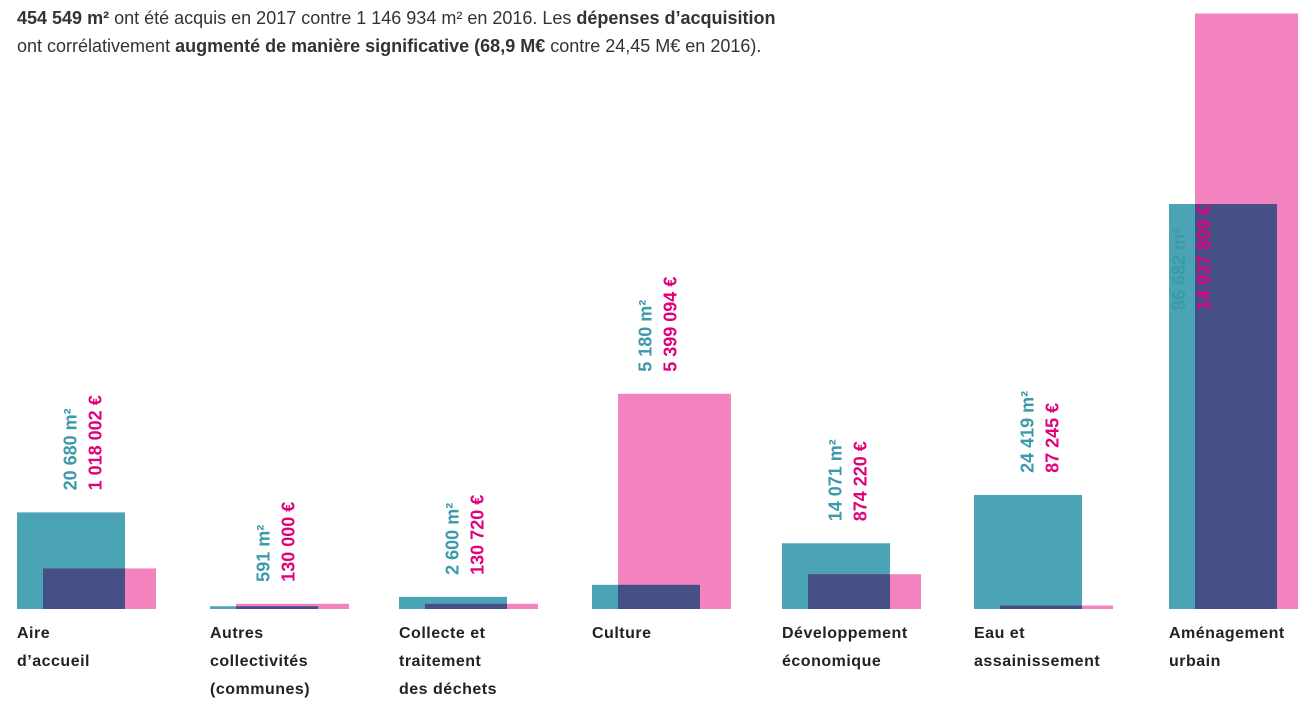  Describe the element at coordinates (1179, 269) in the screenshot. I see `value-label: 86 682 m²` at that location.